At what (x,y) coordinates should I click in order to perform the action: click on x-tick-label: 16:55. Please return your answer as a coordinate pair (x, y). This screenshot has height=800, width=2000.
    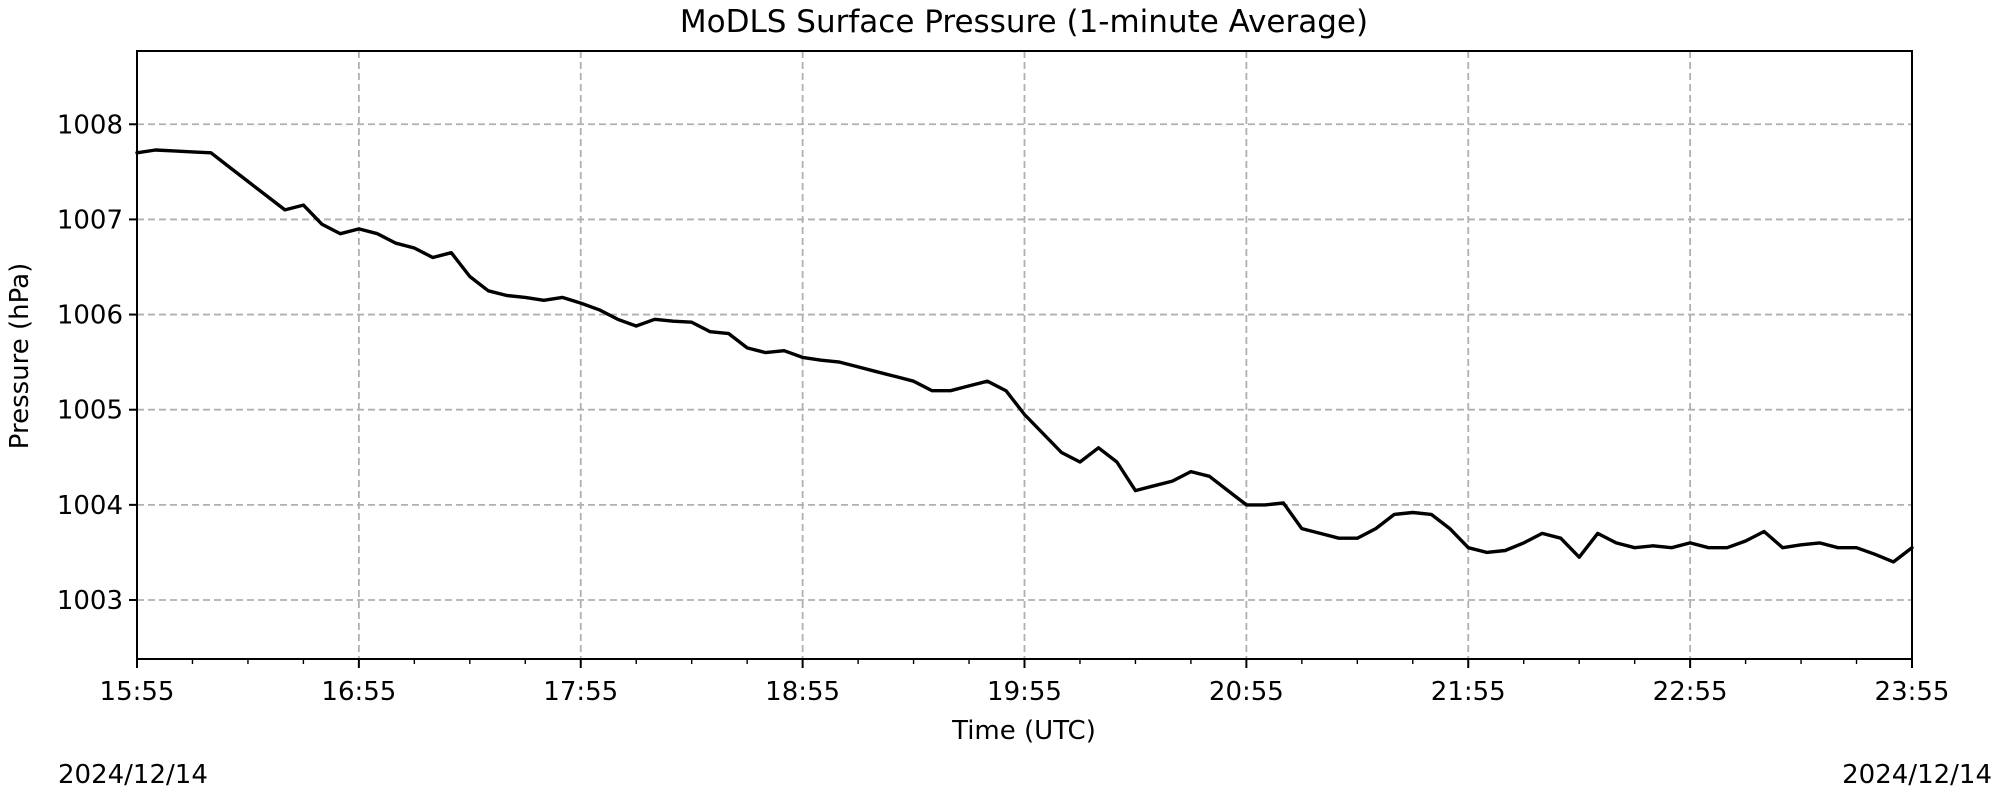
    Looking at the image, I should click on (358, 692).